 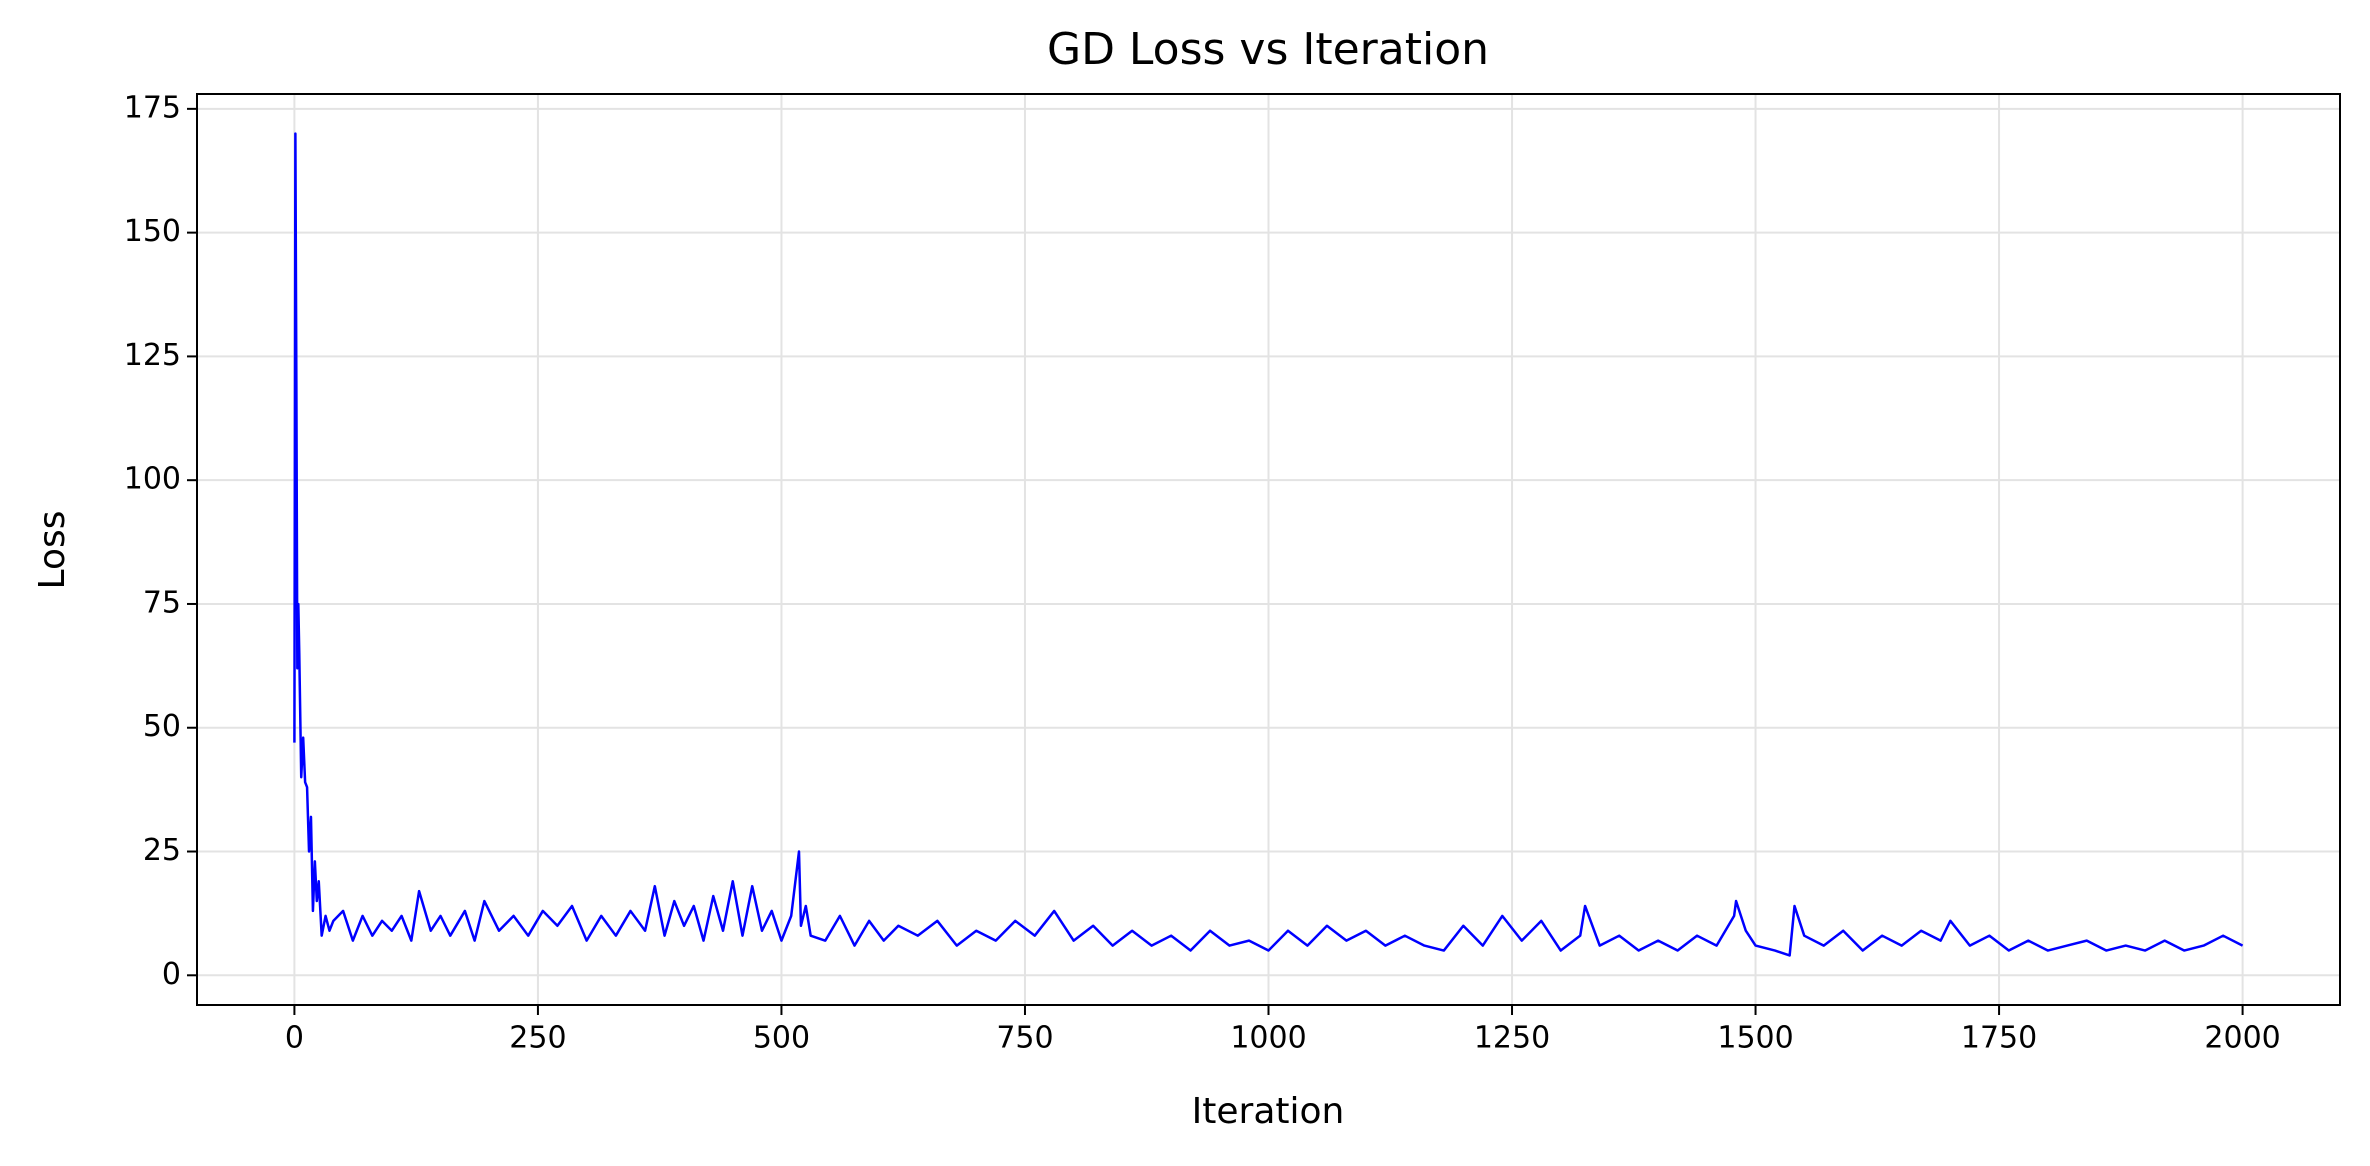 I want to click on chart-title: GD Loss vs Iteration, so click(x=1268, y=49).